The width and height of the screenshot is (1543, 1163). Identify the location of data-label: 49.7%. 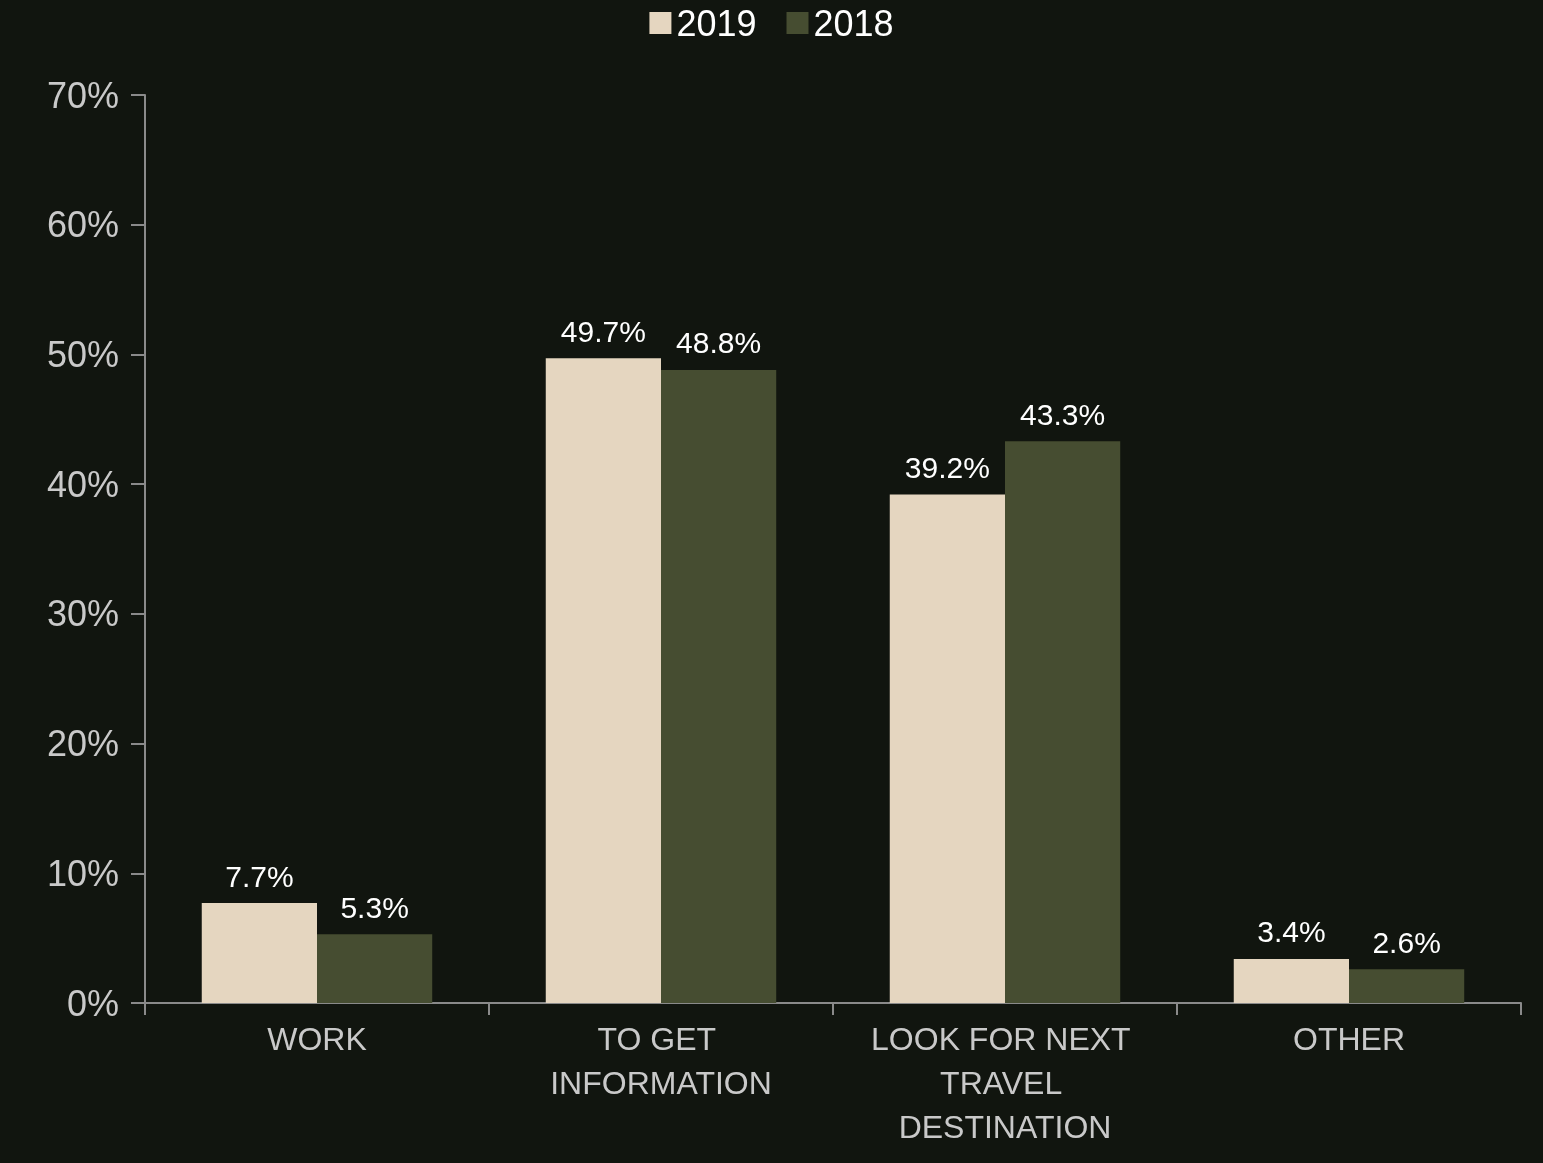
(603, 331).